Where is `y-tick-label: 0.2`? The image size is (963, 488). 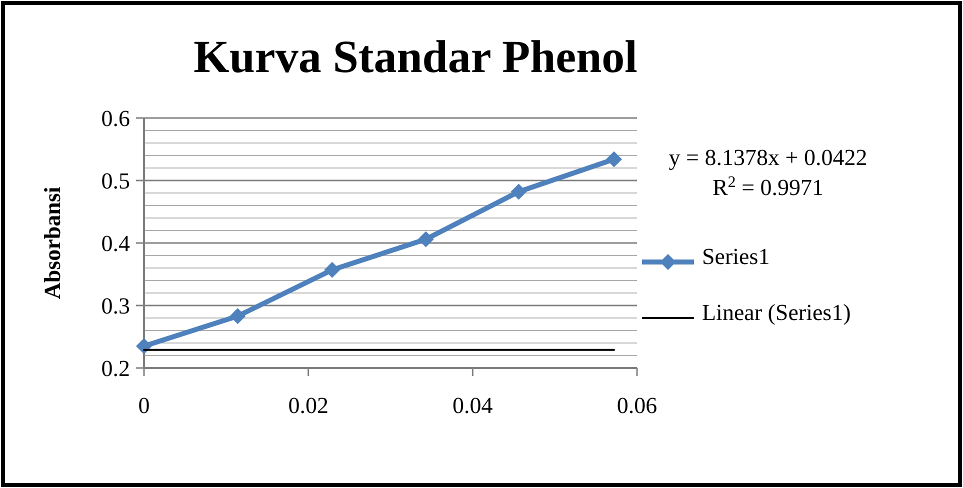
y-tick-label: 0.2 is located at coordinates (115, 368).